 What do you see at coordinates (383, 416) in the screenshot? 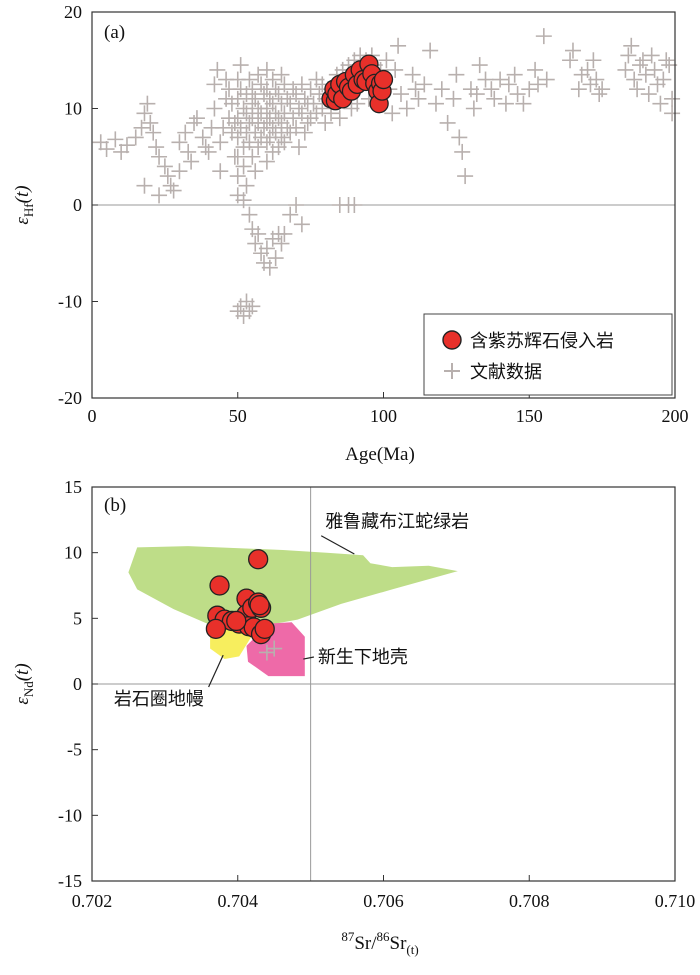
I see `x-tick-label: 100` at bounding box center [383, 416].